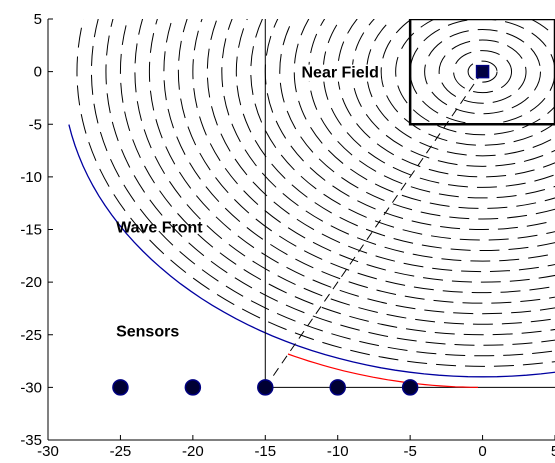 This screenshot has height=463, width=555. I want to click on x-tick-label: -20, so click(193, 451).